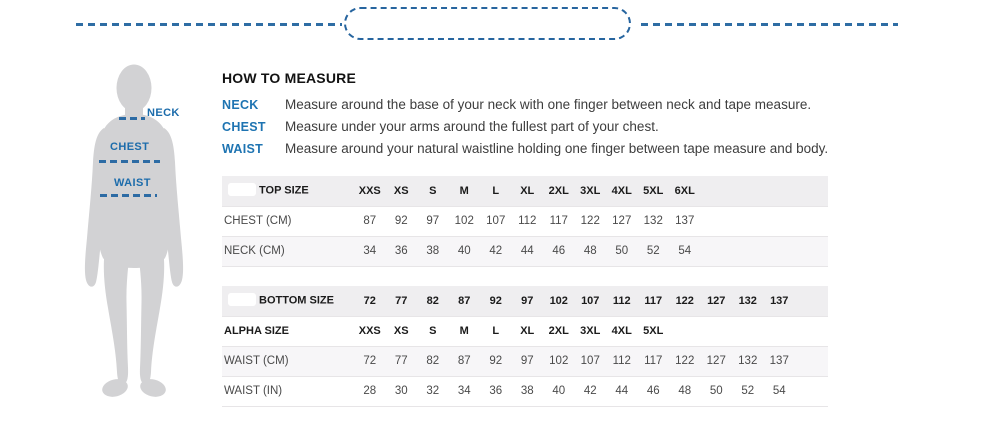 This screenshot has width=1000, height=434. I want to click on neck-measure-line, so click(132, 118).